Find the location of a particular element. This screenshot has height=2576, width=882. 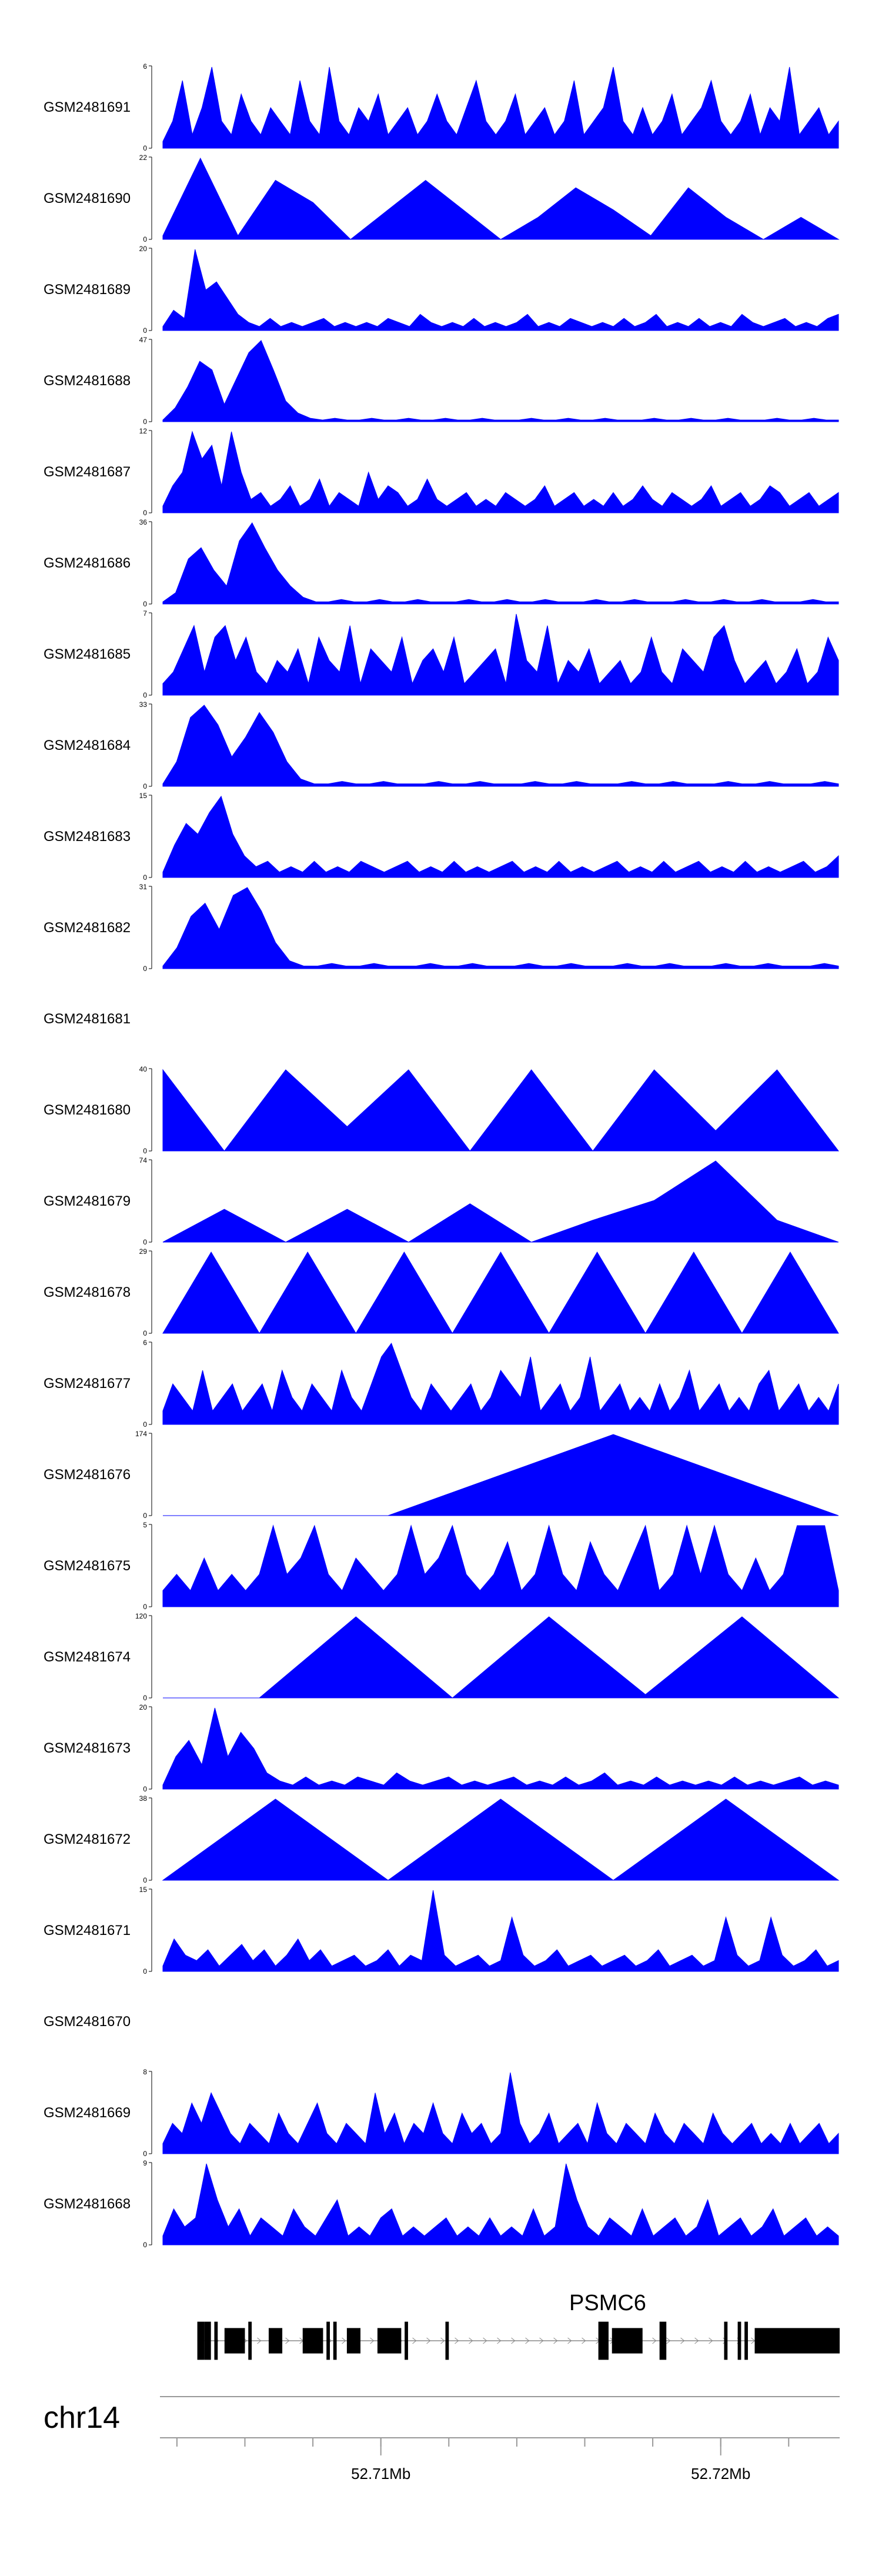

track-label: GSM2481691 is located at coordinates (87, 107).